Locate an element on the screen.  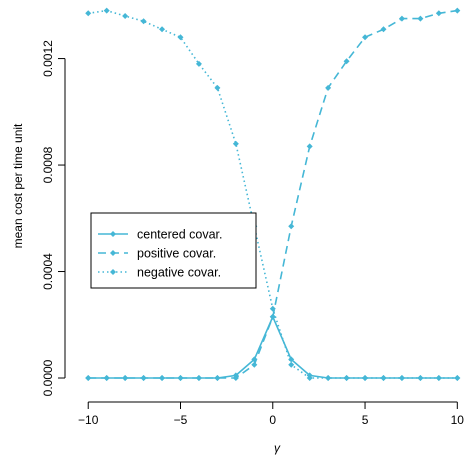
x-axis-label: γ is located at coordinates (277, 448).